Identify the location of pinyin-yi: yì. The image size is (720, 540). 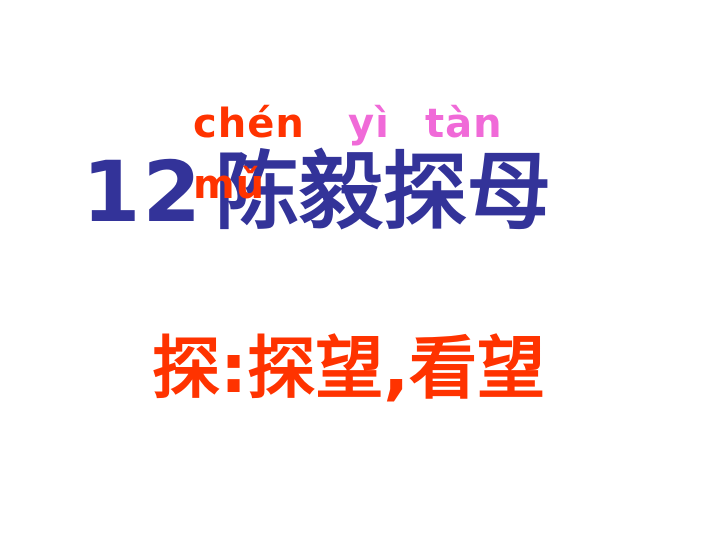
(369, 124).